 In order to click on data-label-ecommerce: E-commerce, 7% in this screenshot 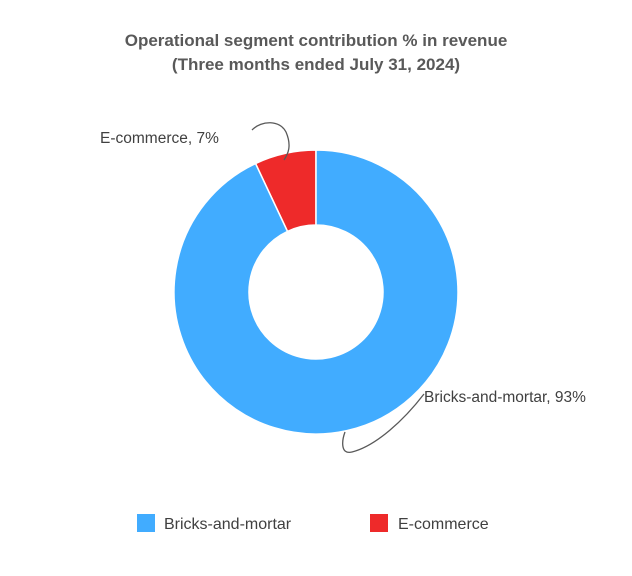, I will do `click(159, 138)`.